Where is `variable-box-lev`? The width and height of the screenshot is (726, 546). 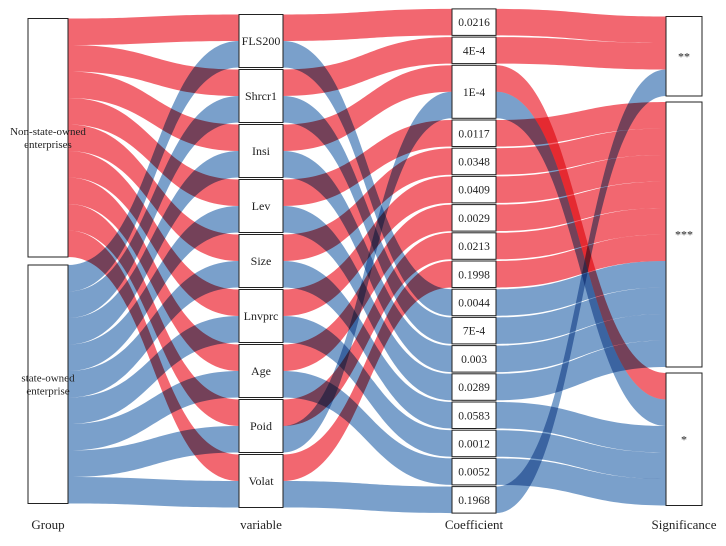 variable-box-lev is located at coordinates (261, 206).